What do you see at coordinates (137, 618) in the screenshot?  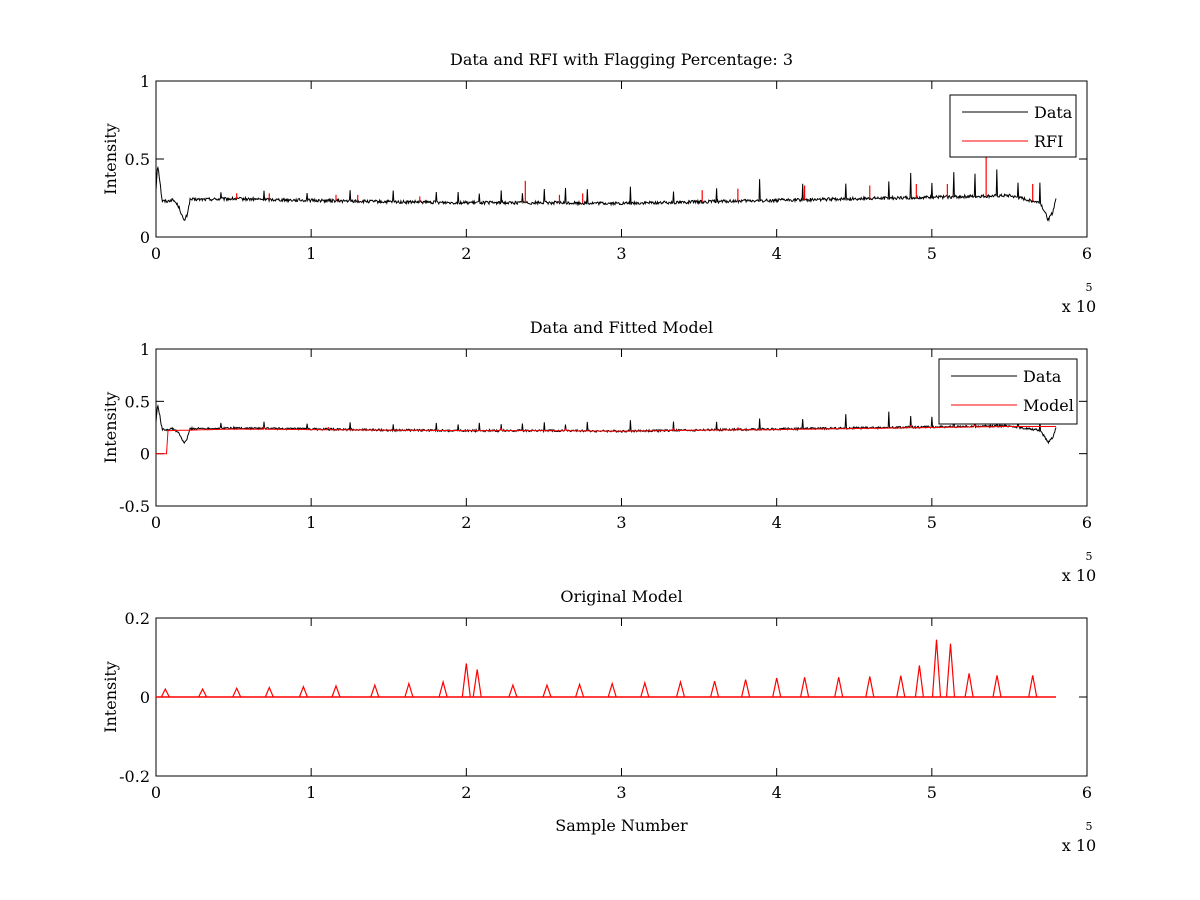 I see `y-tick-label: 0.2` at bounding box center [137, 618].